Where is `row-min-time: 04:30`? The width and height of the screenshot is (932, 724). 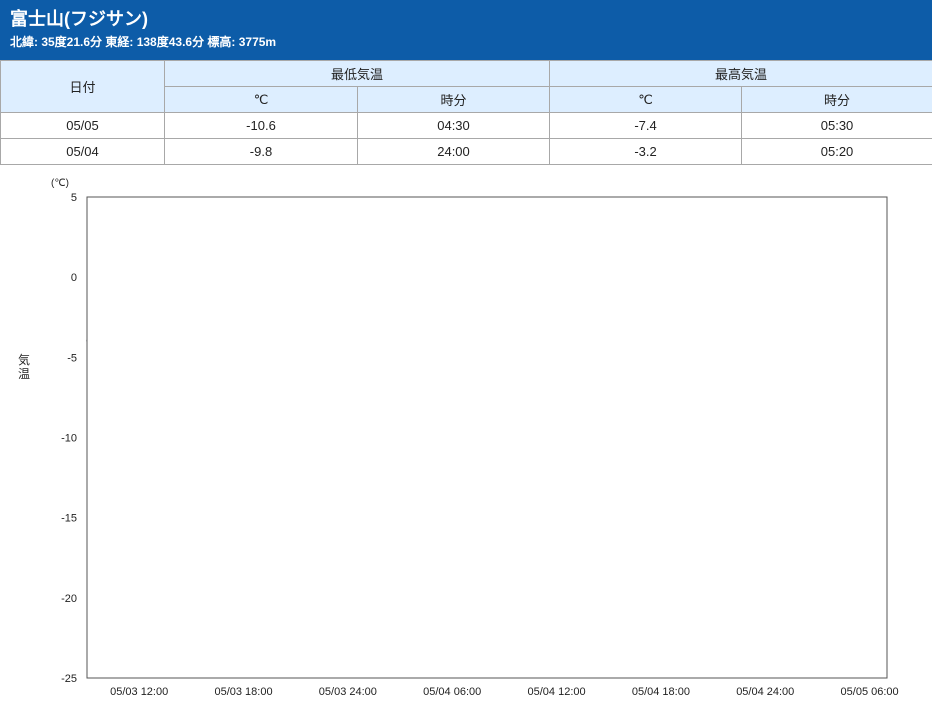
row-min-time: 04:30 is located at coordinates (453, 125).